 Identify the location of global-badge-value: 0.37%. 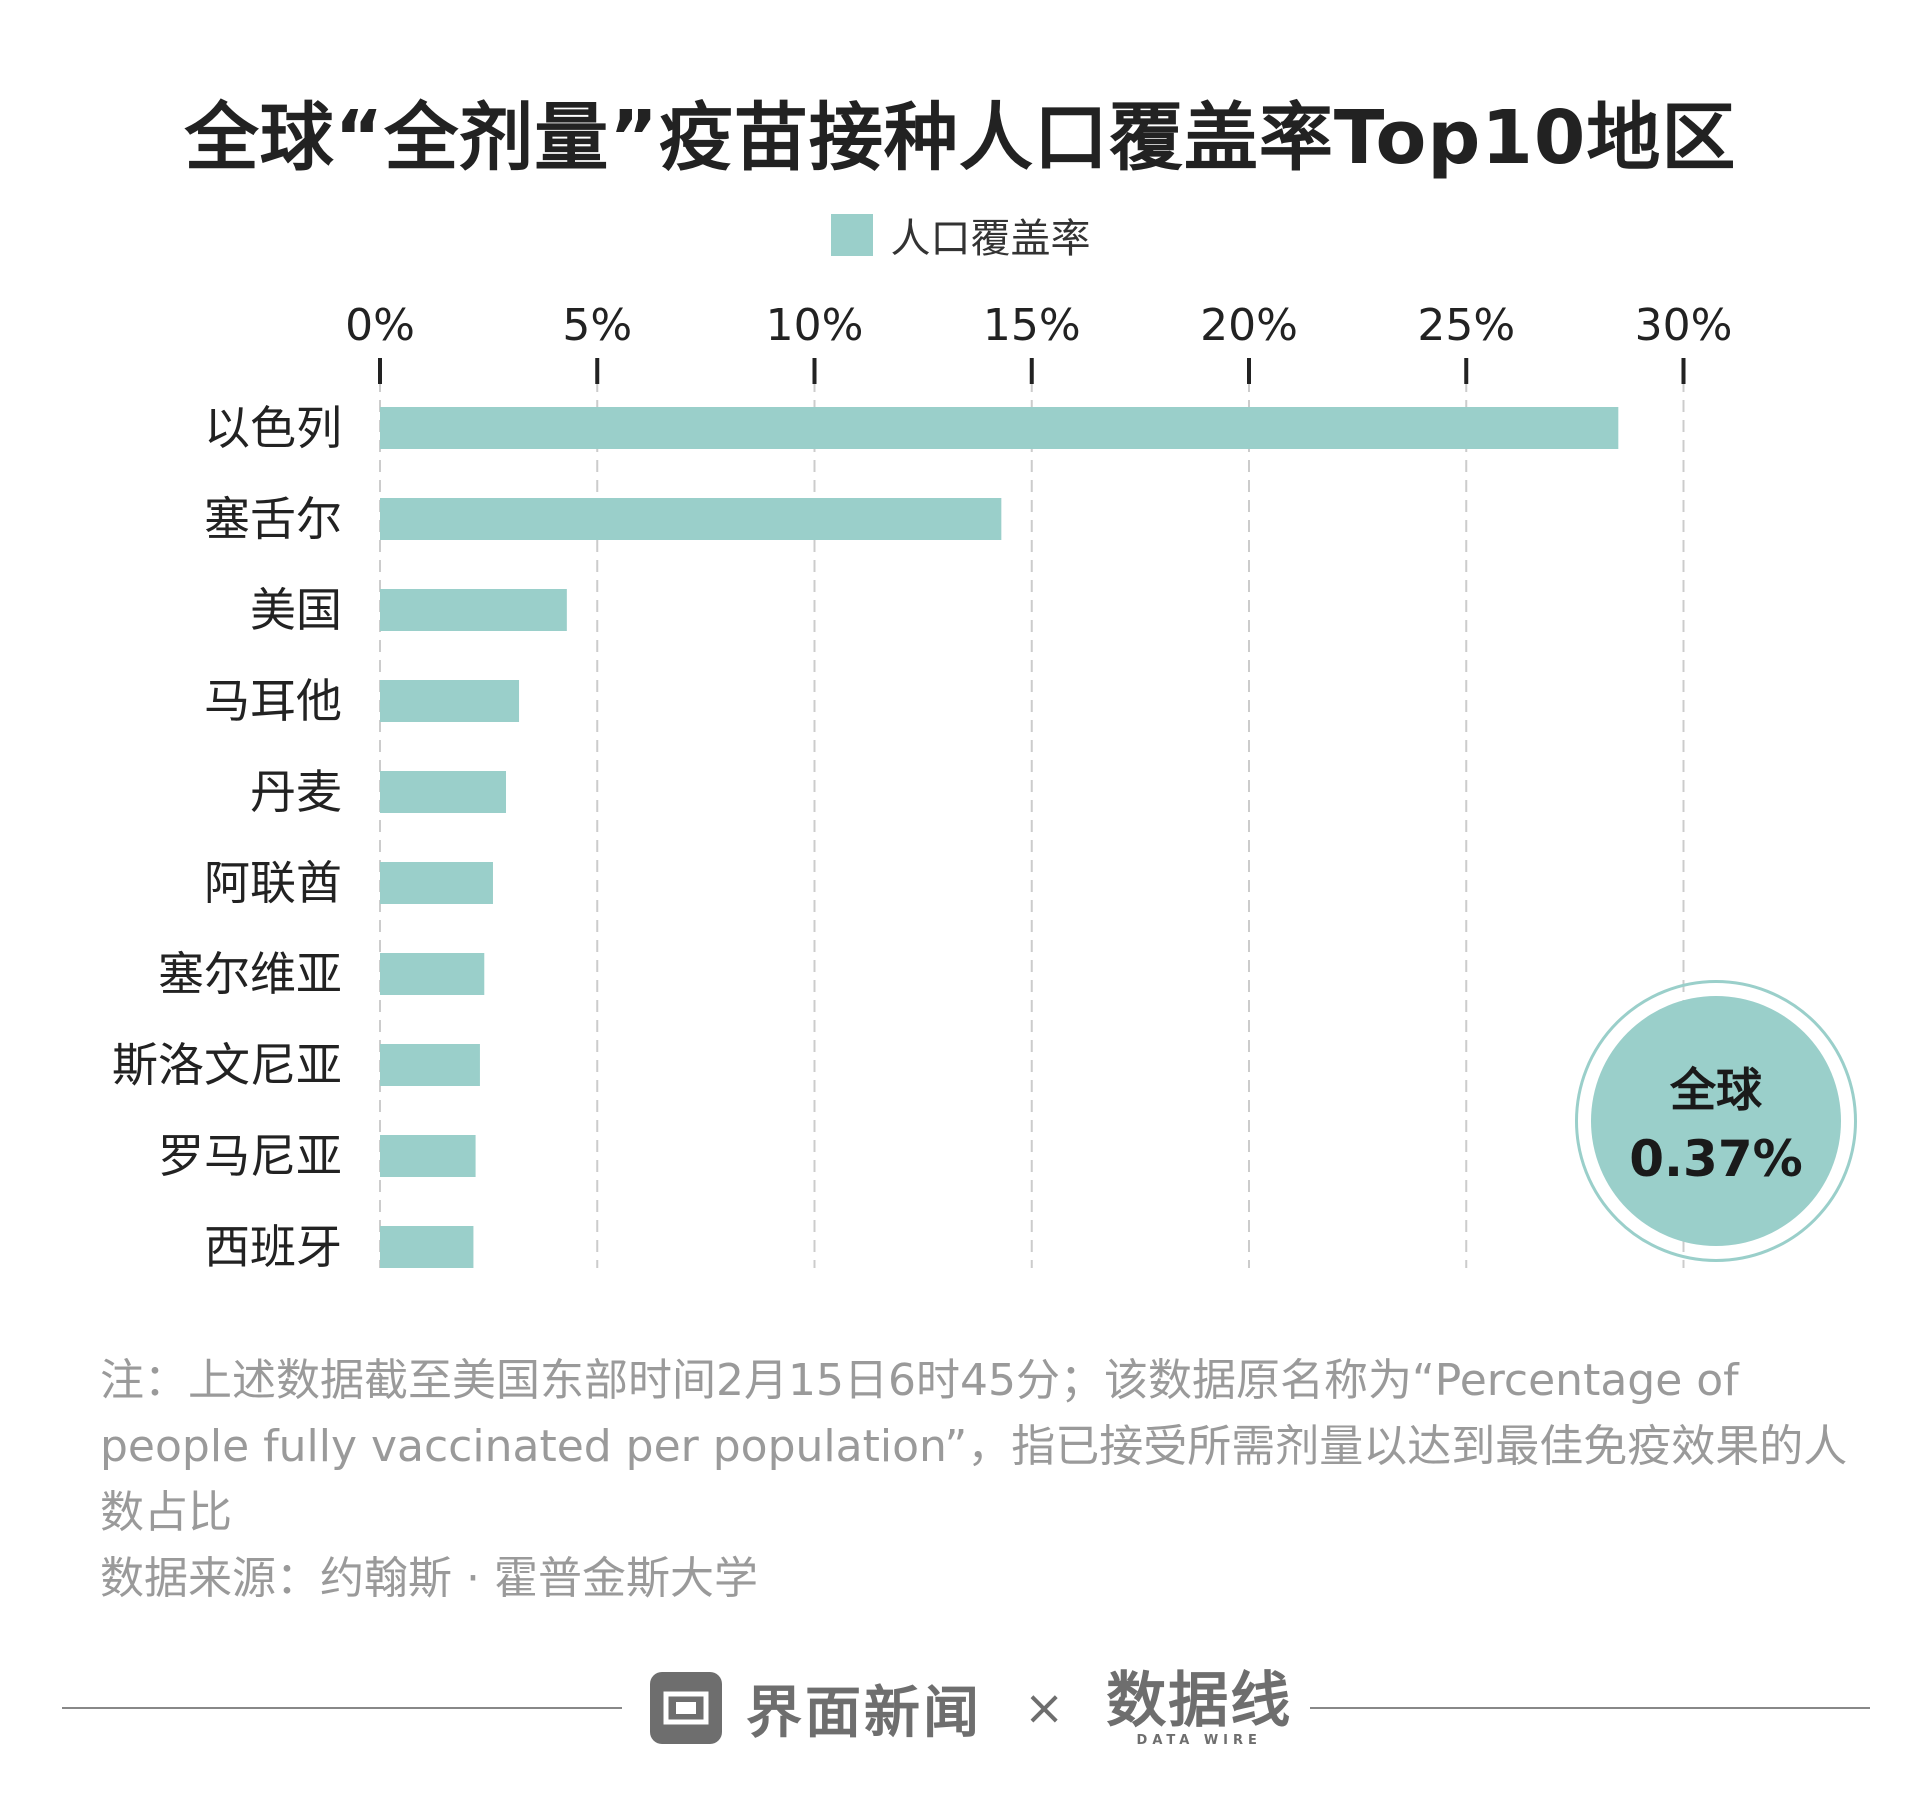
(1716, 1159).